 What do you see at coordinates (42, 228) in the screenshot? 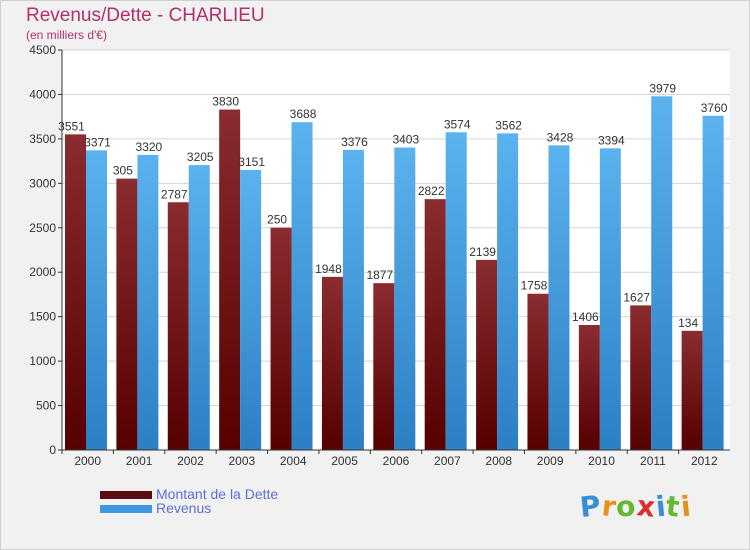
I see `y-tick-label: 2500` at bounding box center [42, 228].